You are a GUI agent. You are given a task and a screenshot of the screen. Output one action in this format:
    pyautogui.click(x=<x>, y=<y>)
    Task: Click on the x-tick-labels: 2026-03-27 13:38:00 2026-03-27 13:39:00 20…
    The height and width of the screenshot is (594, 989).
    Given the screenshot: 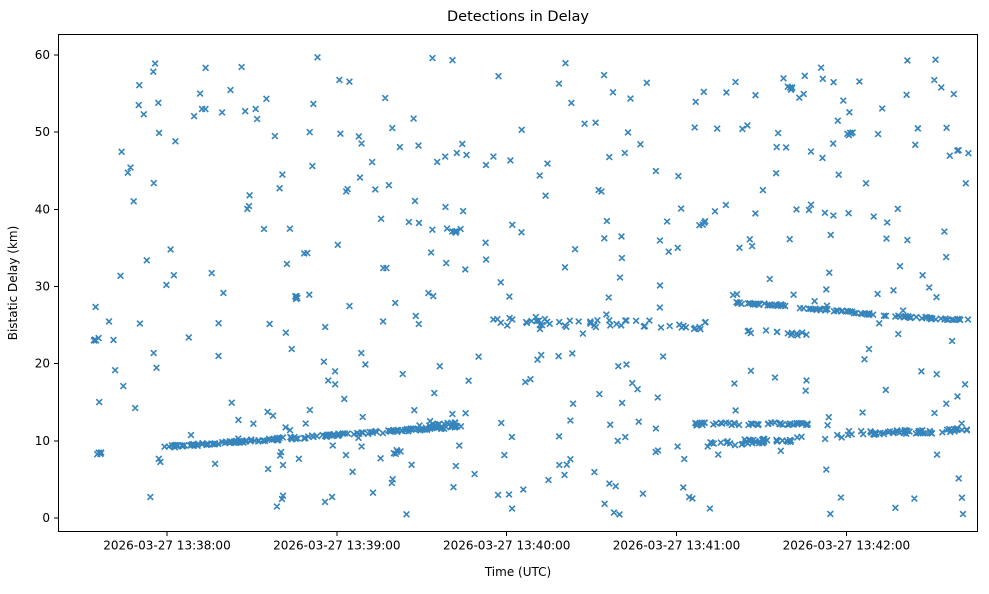 What is the action you would take?
    pyautogui.click(x=506, y=546)
    